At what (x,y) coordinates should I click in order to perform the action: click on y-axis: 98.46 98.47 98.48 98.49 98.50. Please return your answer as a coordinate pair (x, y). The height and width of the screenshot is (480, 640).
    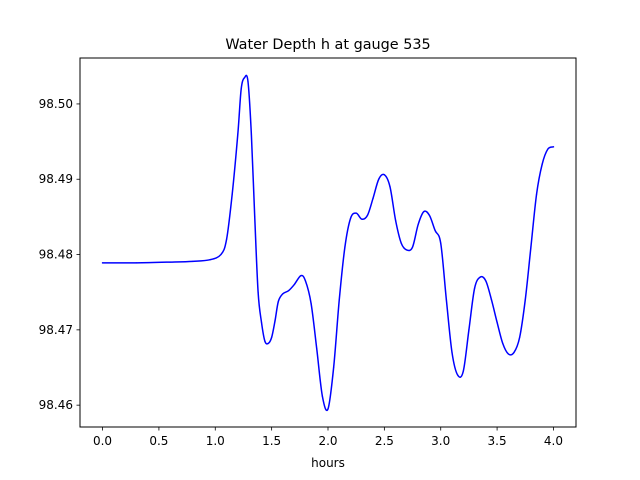
    Looking at the image, I should click on (59, 254).